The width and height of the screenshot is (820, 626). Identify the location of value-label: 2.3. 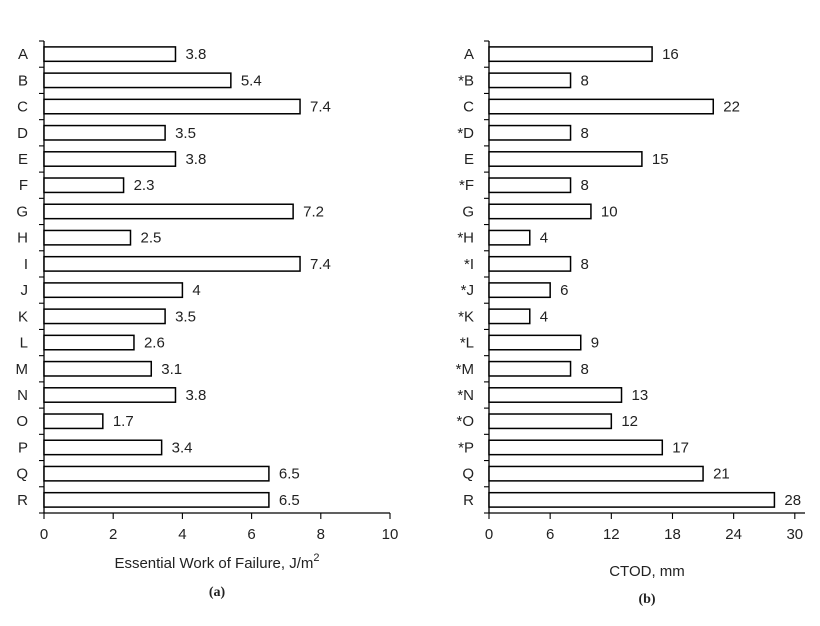
(144, 185).